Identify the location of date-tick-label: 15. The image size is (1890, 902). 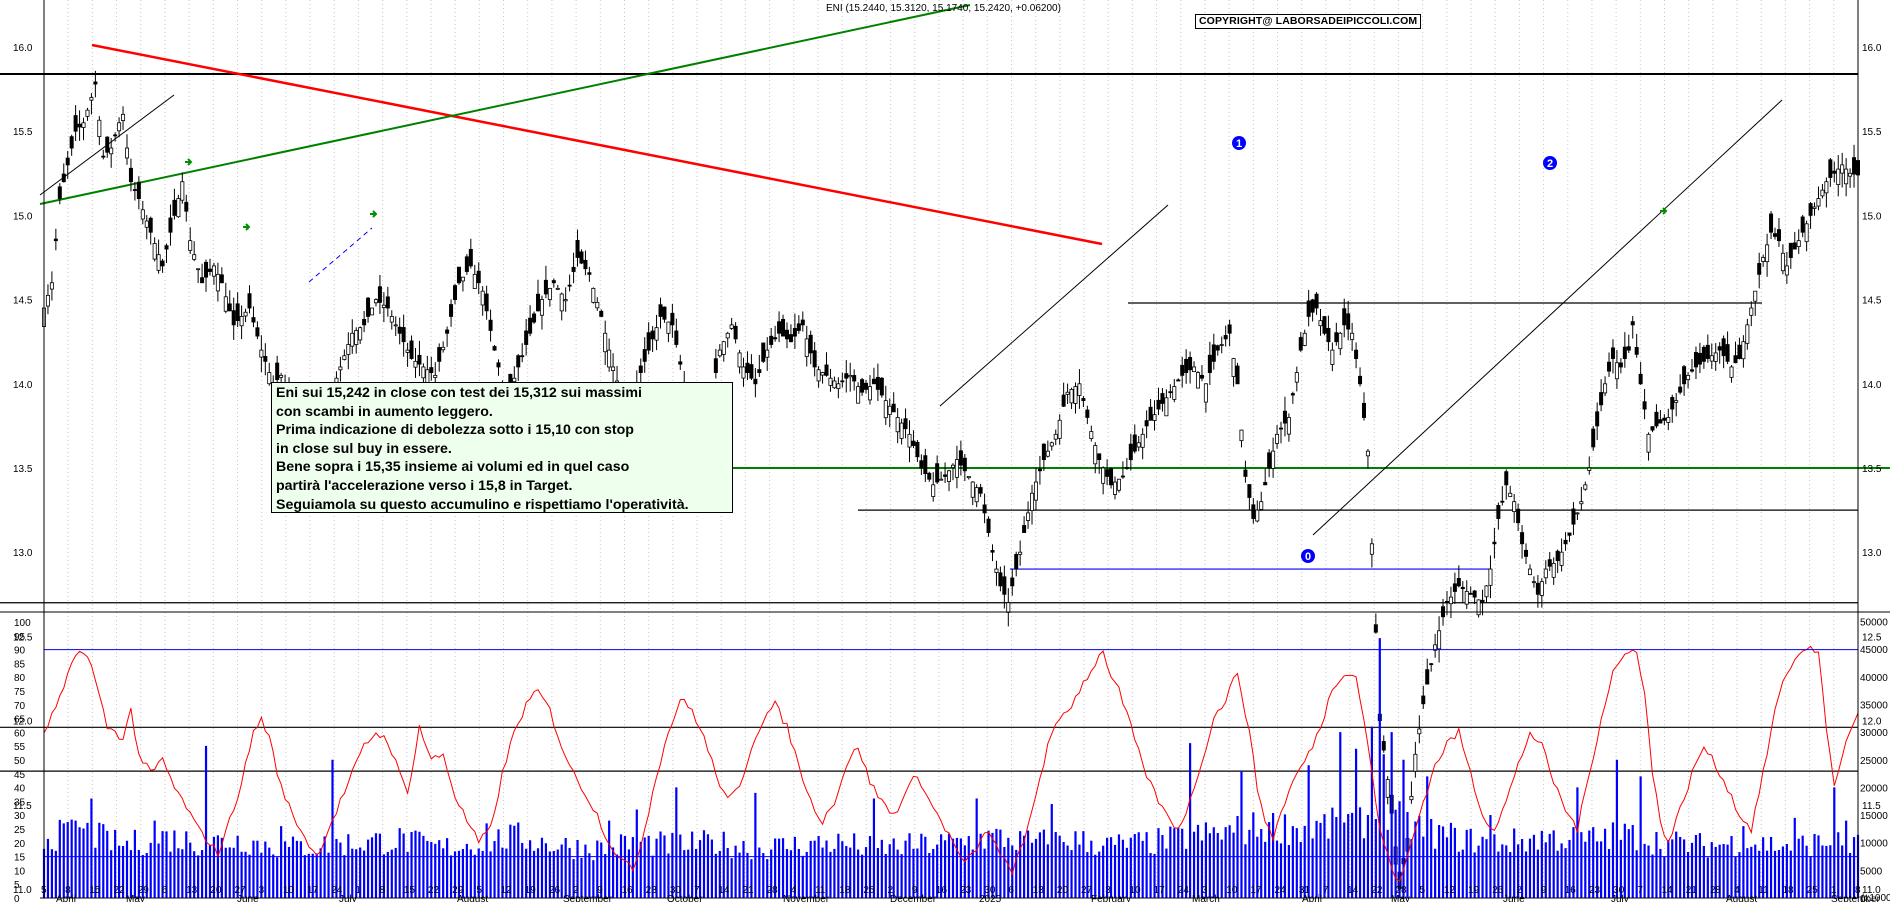
(410, 890).